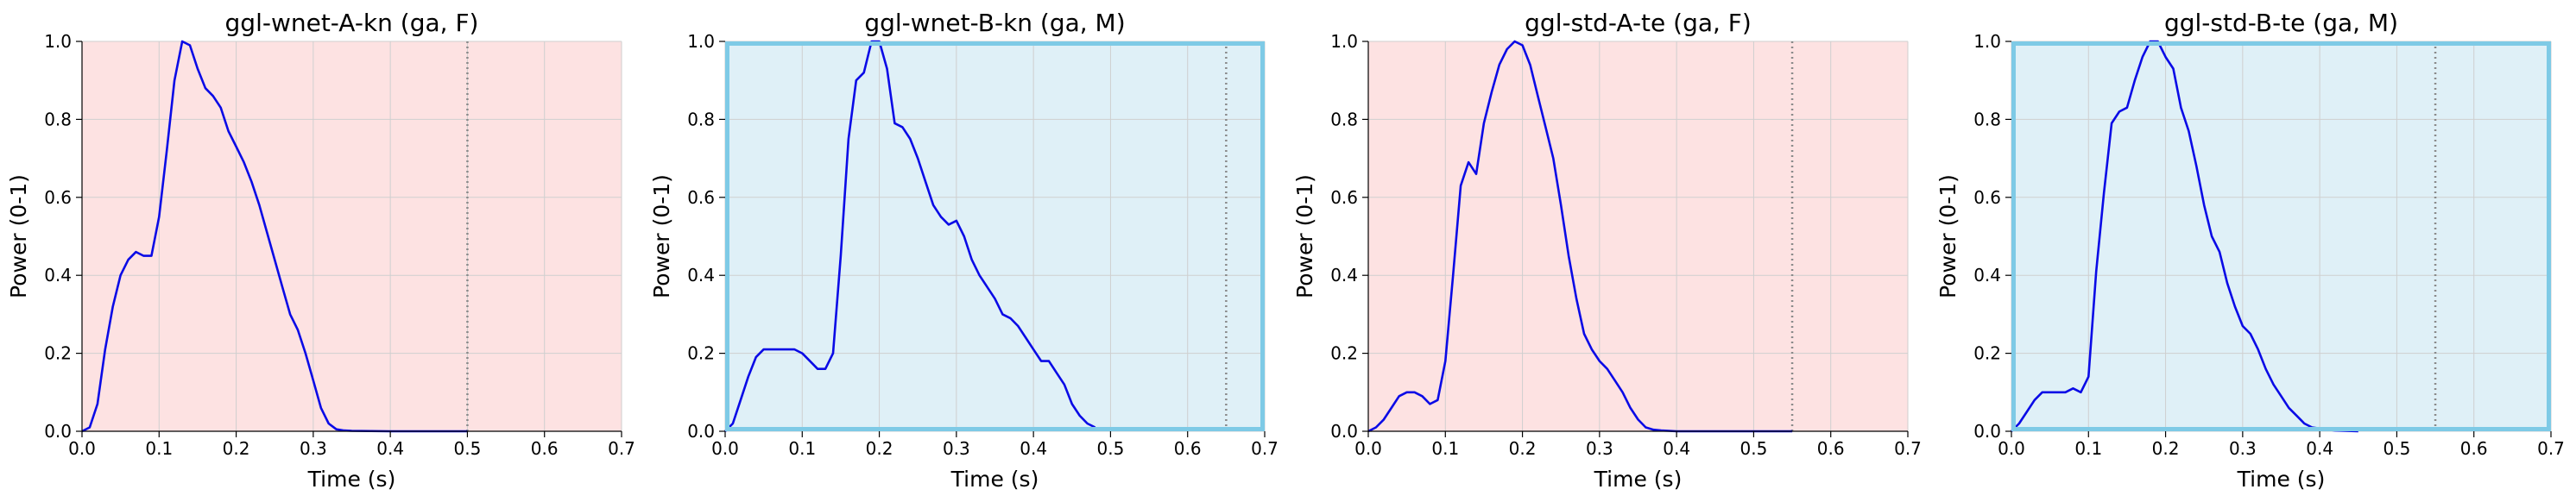 Image resolution: width=2576 pixels, height=502 pixels. I want to click on chart-title: ggl-wnet-A-kn (ga, F), so click(352, 23).